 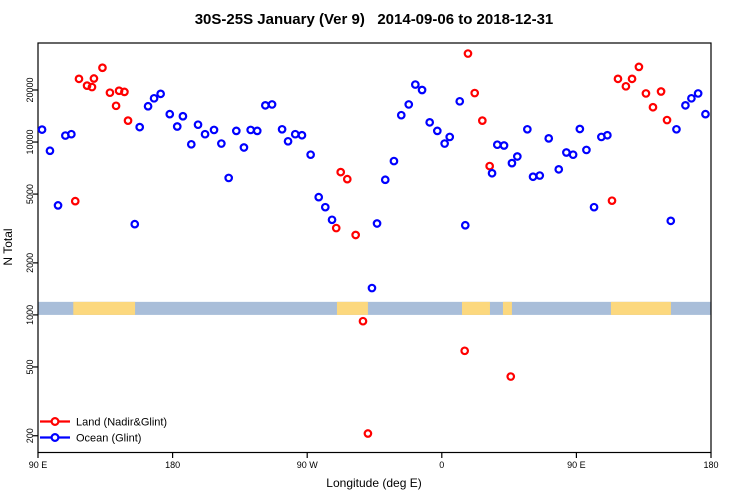 I want to click on y-tick-label: 1000, so click(x=30, y=315).